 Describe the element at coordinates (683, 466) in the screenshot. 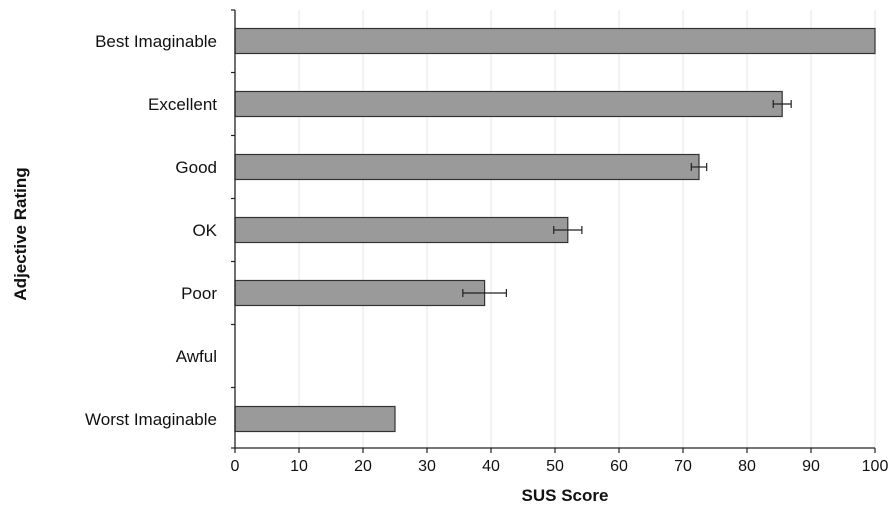

I see `x-tick-label-70: 70` at that location.